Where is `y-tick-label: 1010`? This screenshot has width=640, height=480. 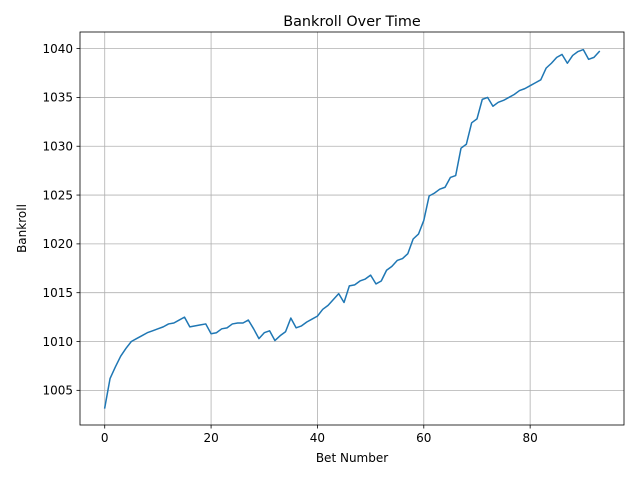
y-tick-label: 1010 is located at coordinates (57, 342).